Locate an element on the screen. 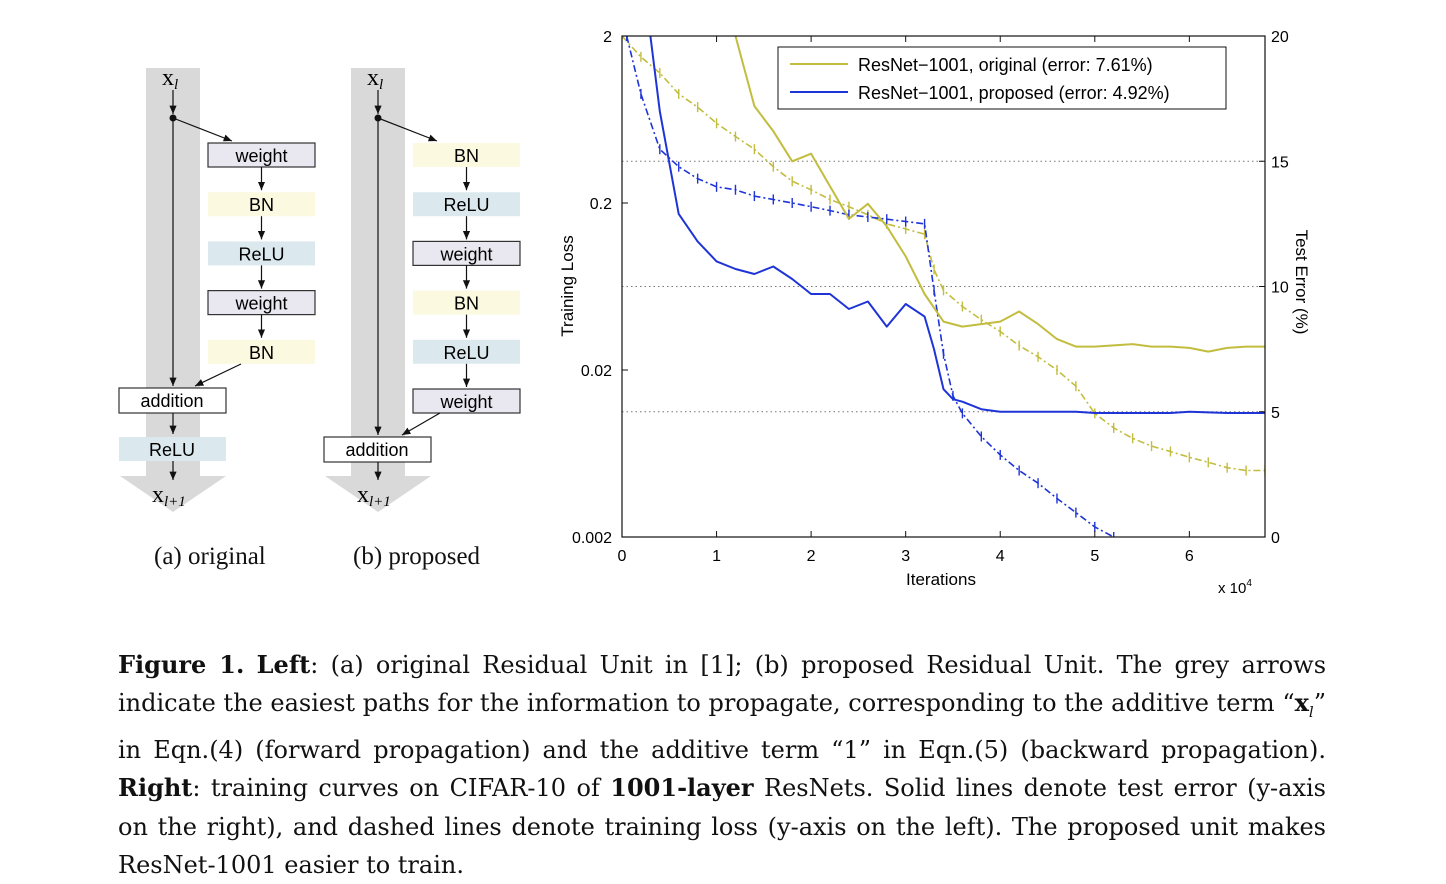 The width and height of the screenshot is (1446, 884). y-right-tick-label: 5 is located at coordinates (1275, 413).